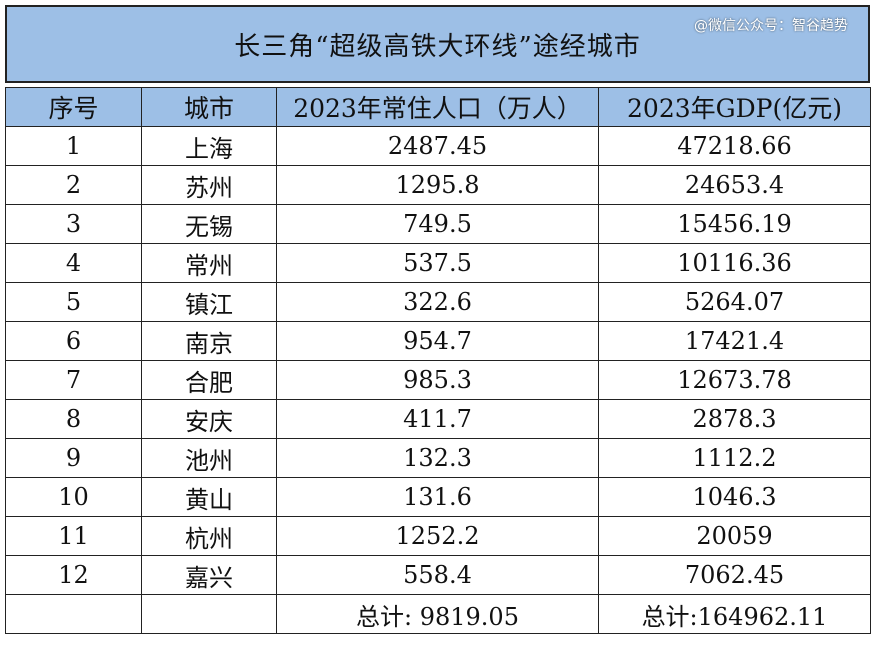 The width and height of the screenshot is (876, 648). Describe the element at coordinates (209, 419) in the screenshot. I see `cell-city: 安庆` at that location.